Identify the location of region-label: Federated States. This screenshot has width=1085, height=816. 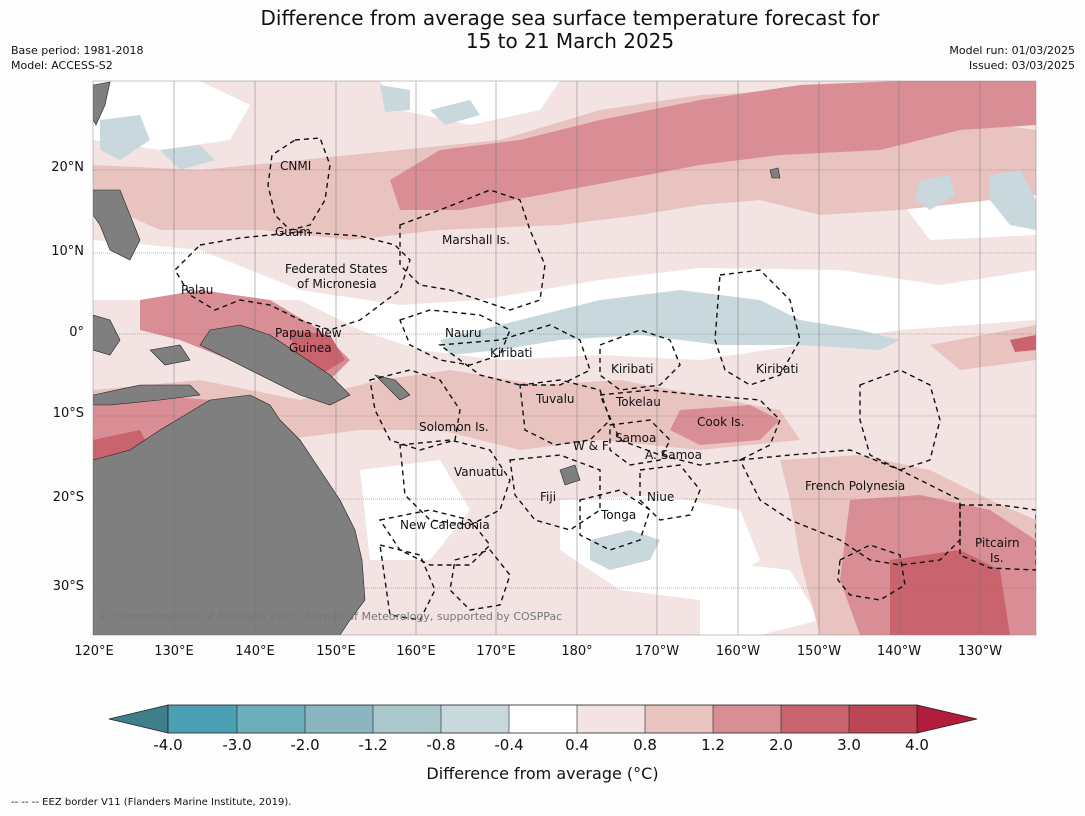
(336, 269).